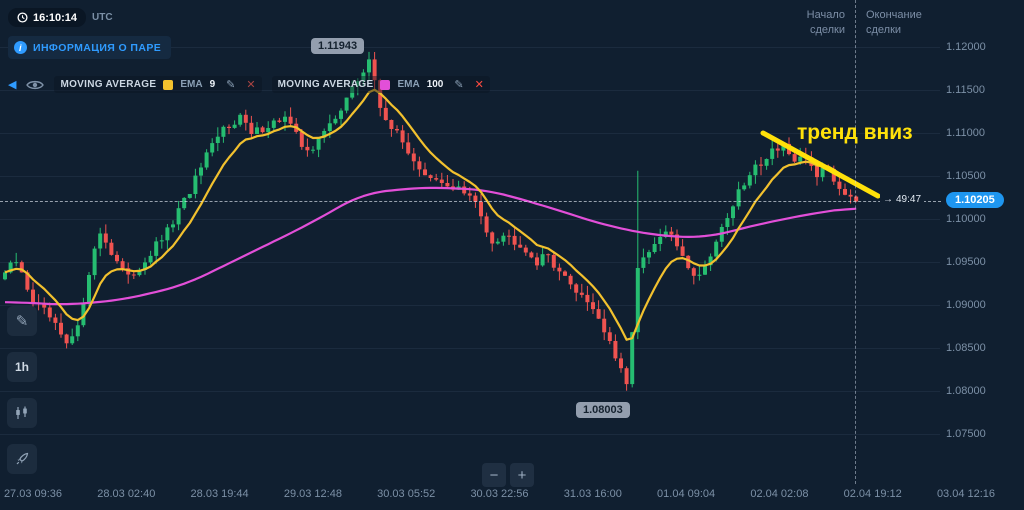  I want to click on draw-tool-button: ✎, so click(22, 321).